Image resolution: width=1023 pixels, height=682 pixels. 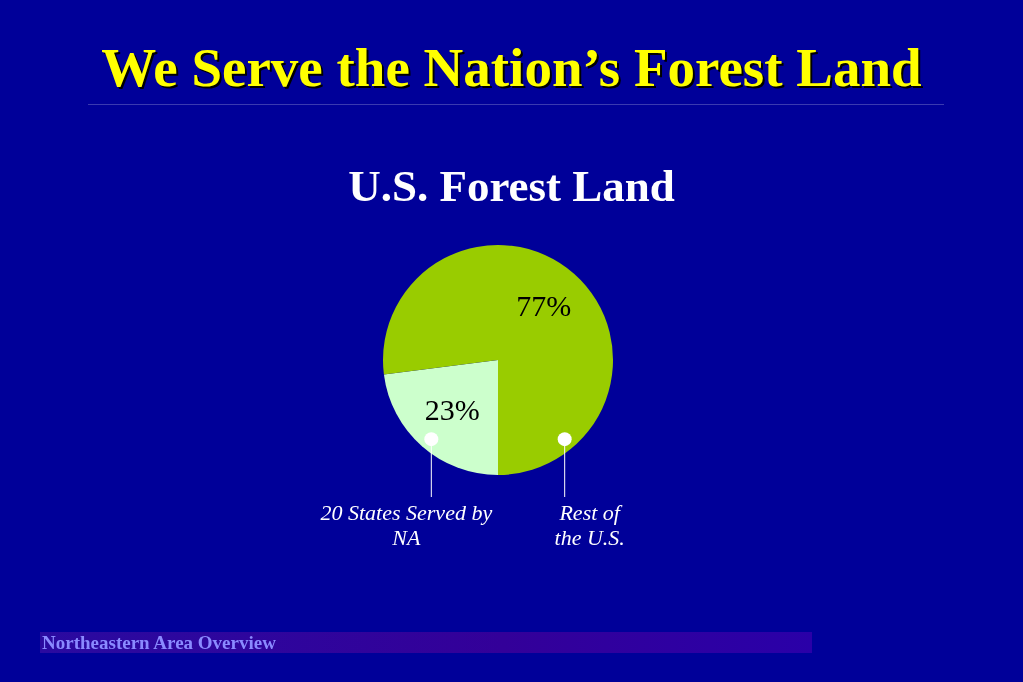 I want to click on chart-subtitle: U.S. Forest Land, so click(x=511, y=186).